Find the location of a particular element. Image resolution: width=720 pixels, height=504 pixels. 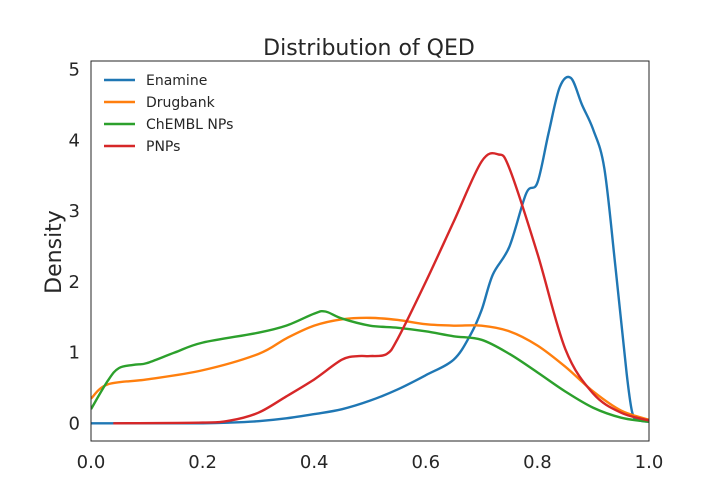

y-tick-label: 4 is located at coordinates (74, 140).